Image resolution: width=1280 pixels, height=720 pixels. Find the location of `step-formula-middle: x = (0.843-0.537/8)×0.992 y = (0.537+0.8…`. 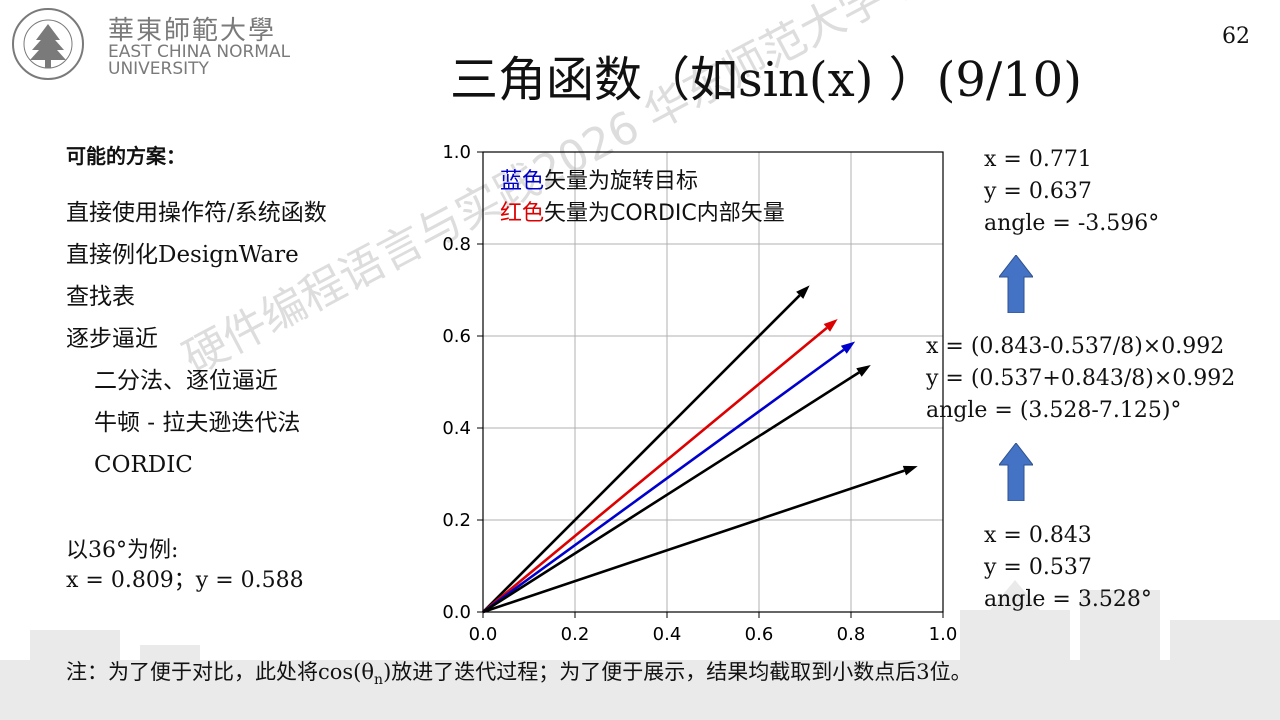

step-formula-middle: x = (0.843-0.537/8)×0.992 y = (0.537+0.8… is located at coordinates (1080, 379).